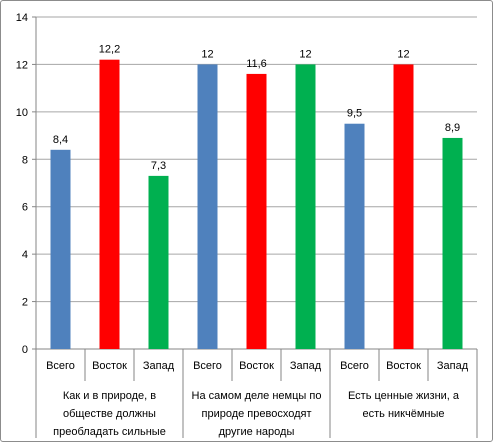 The height and width of the screenshot is (442, 493). I want to click on x-group-label: обществе должны, so click(109, 414).